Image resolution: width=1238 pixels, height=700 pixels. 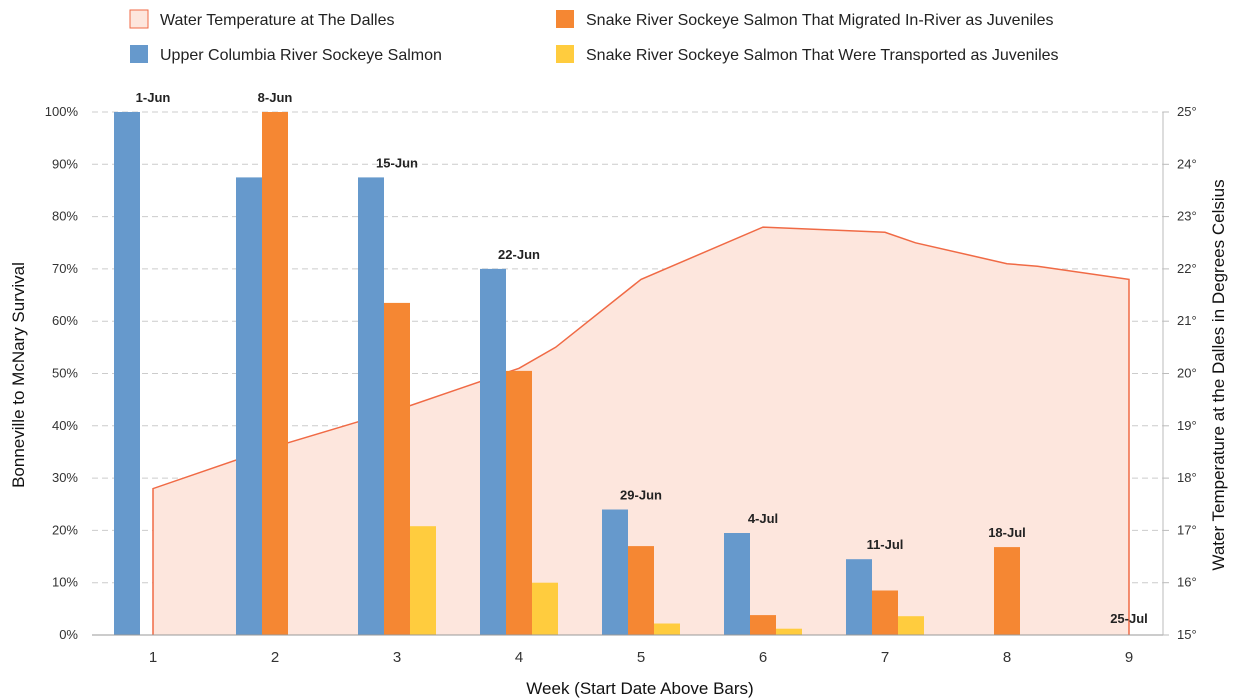 What do you see at coordinates (1187, 529) in the screenshot?
I see `y2-tick-label: 17°` at bounding box center [1187, 529].